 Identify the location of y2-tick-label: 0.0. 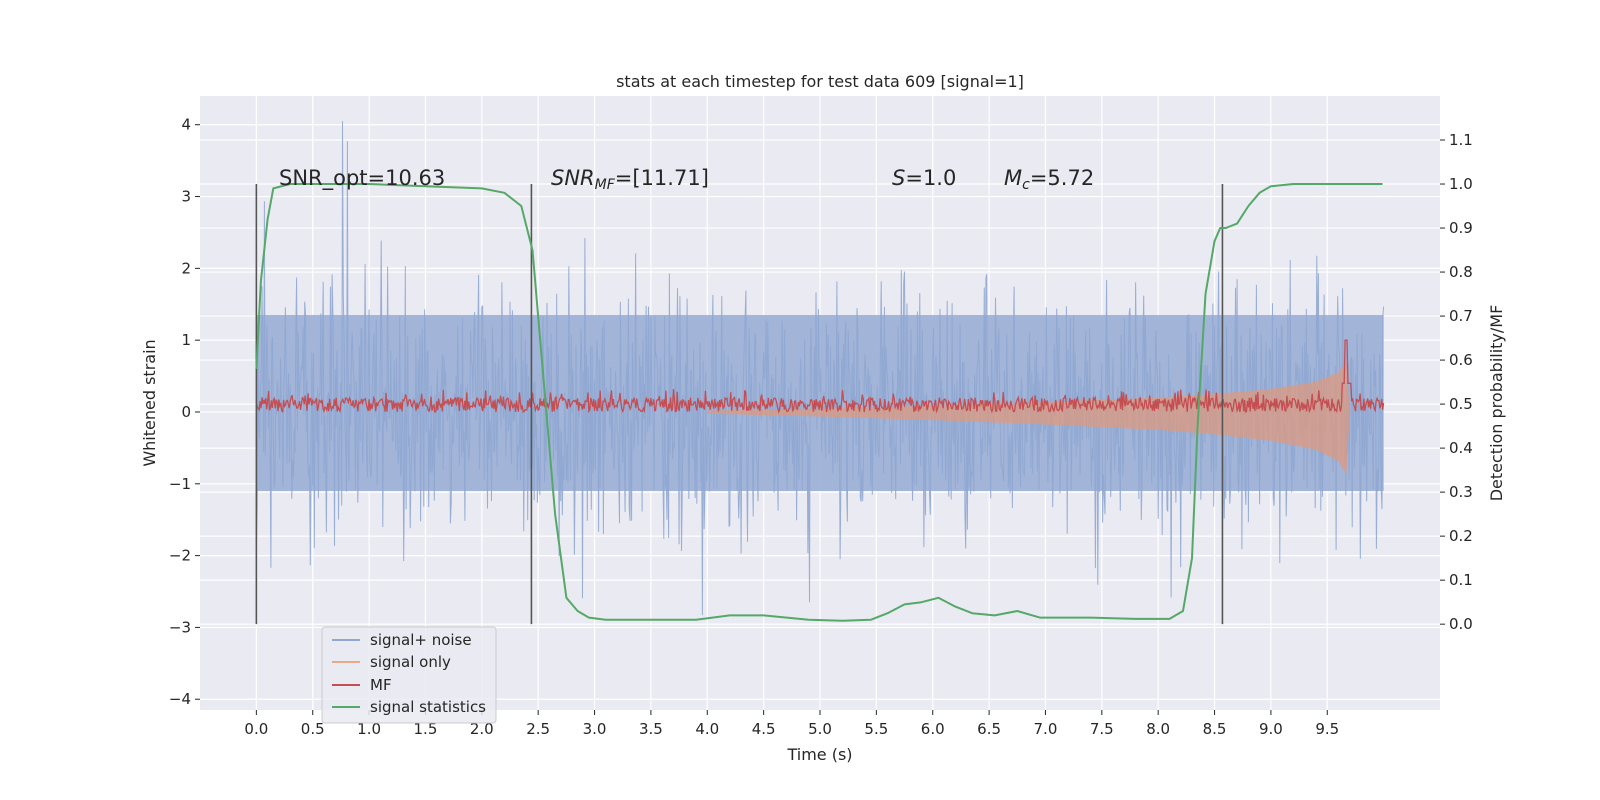
(1461, 624).